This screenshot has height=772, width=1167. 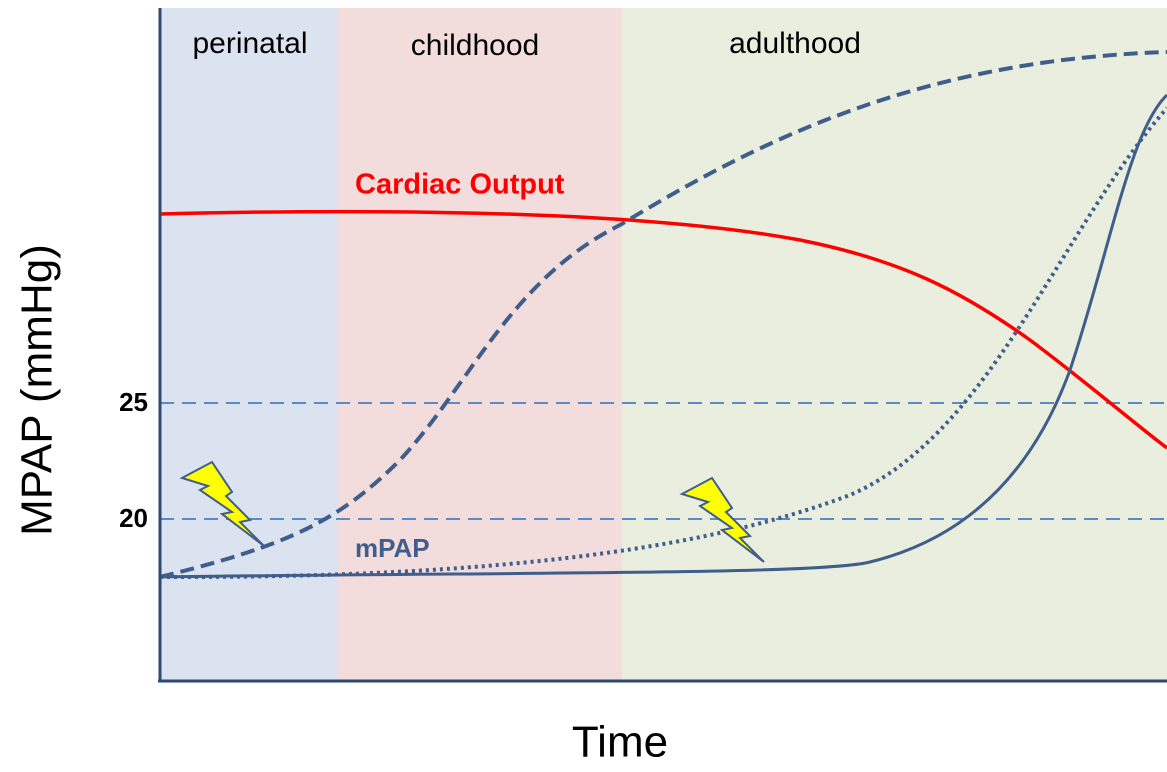 I want to click on curve-label: mPAP, so click(x=392, y=548).